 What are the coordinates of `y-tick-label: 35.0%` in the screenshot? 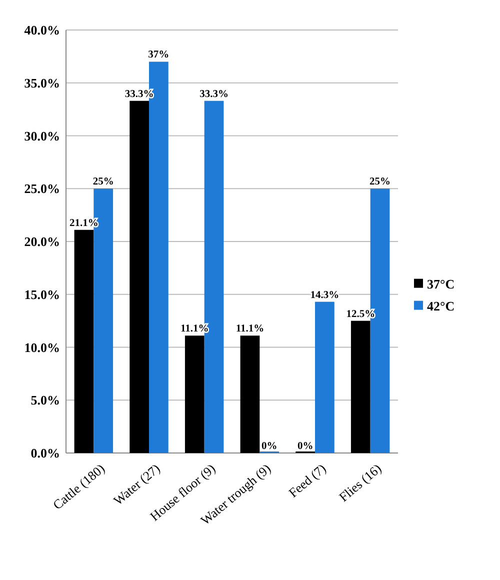 It's located at (42, 82).